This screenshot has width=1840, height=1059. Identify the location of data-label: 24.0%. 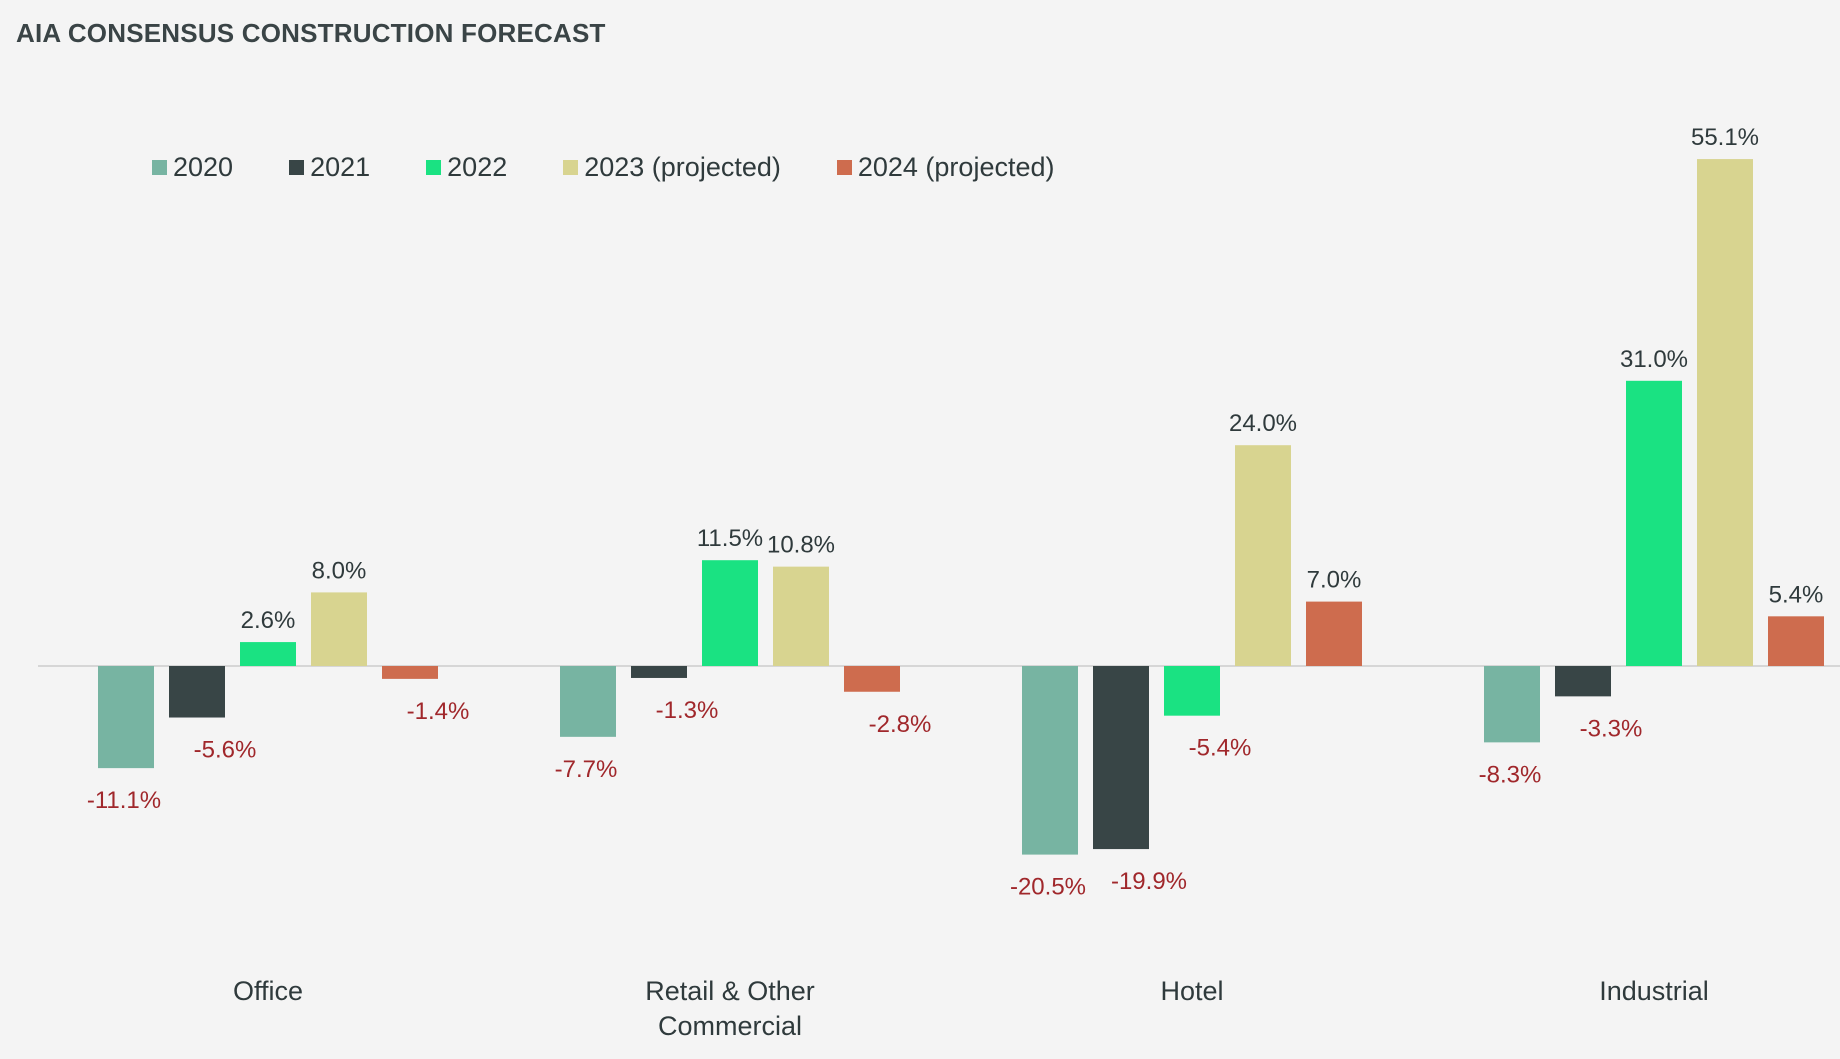
(1263, 423).